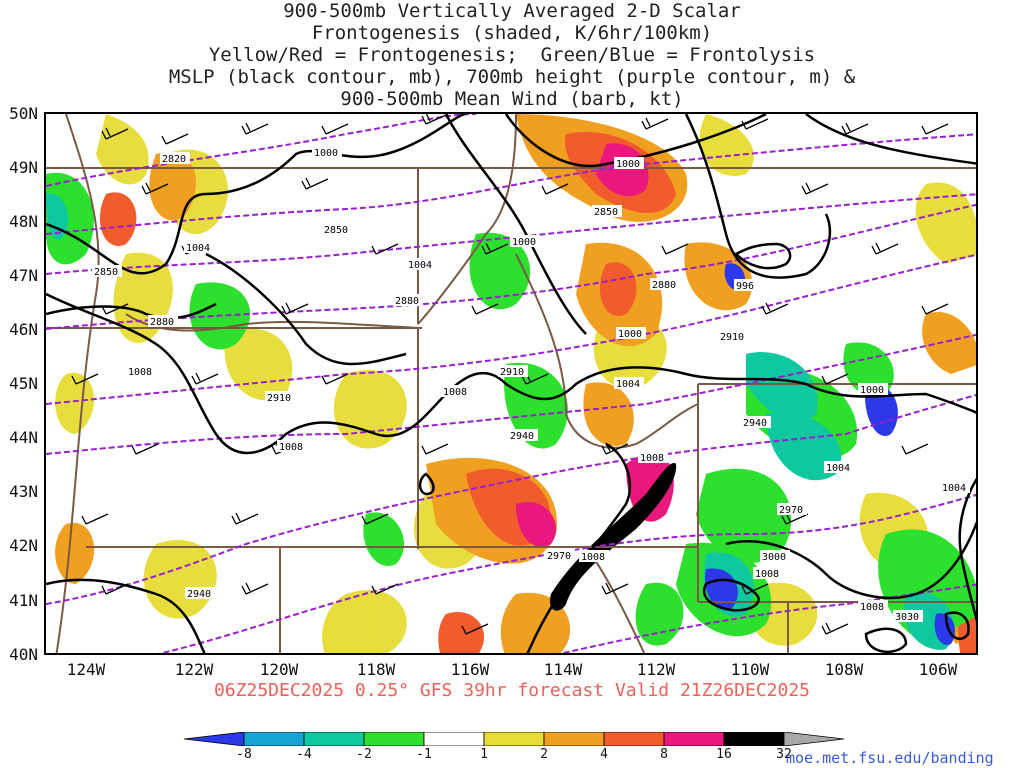 This screenshot has height=768, width=1024. I want to click on colorbar-tick: 4, so click(604, 754).